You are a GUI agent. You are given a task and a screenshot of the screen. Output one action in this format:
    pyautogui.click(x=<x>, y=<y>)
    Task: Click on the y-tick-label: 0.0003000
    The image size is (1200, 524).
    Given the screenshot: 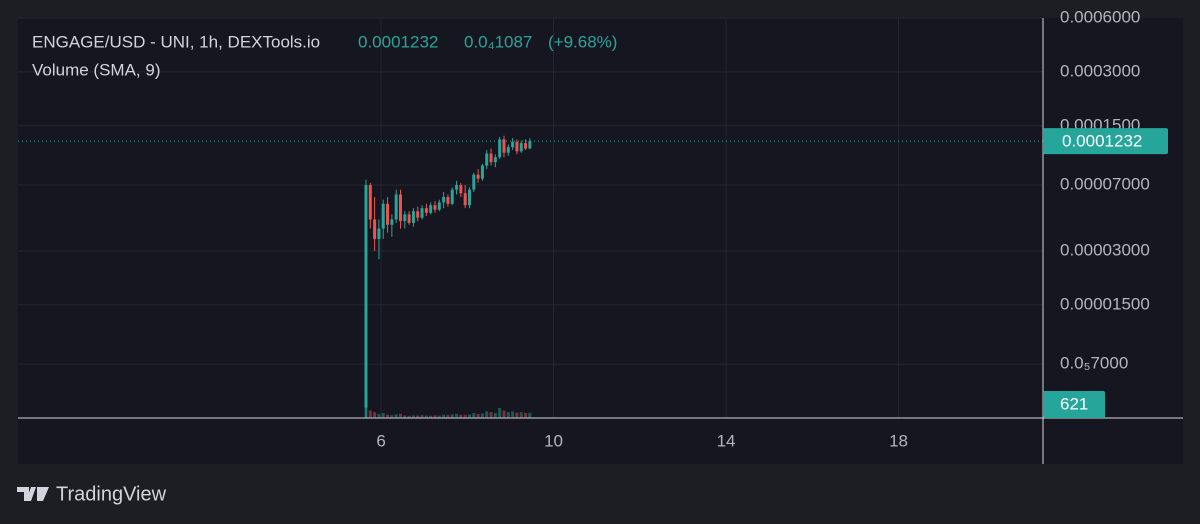 What is the action you would take?
    pyautogui.click(x=1100, y=70)
    